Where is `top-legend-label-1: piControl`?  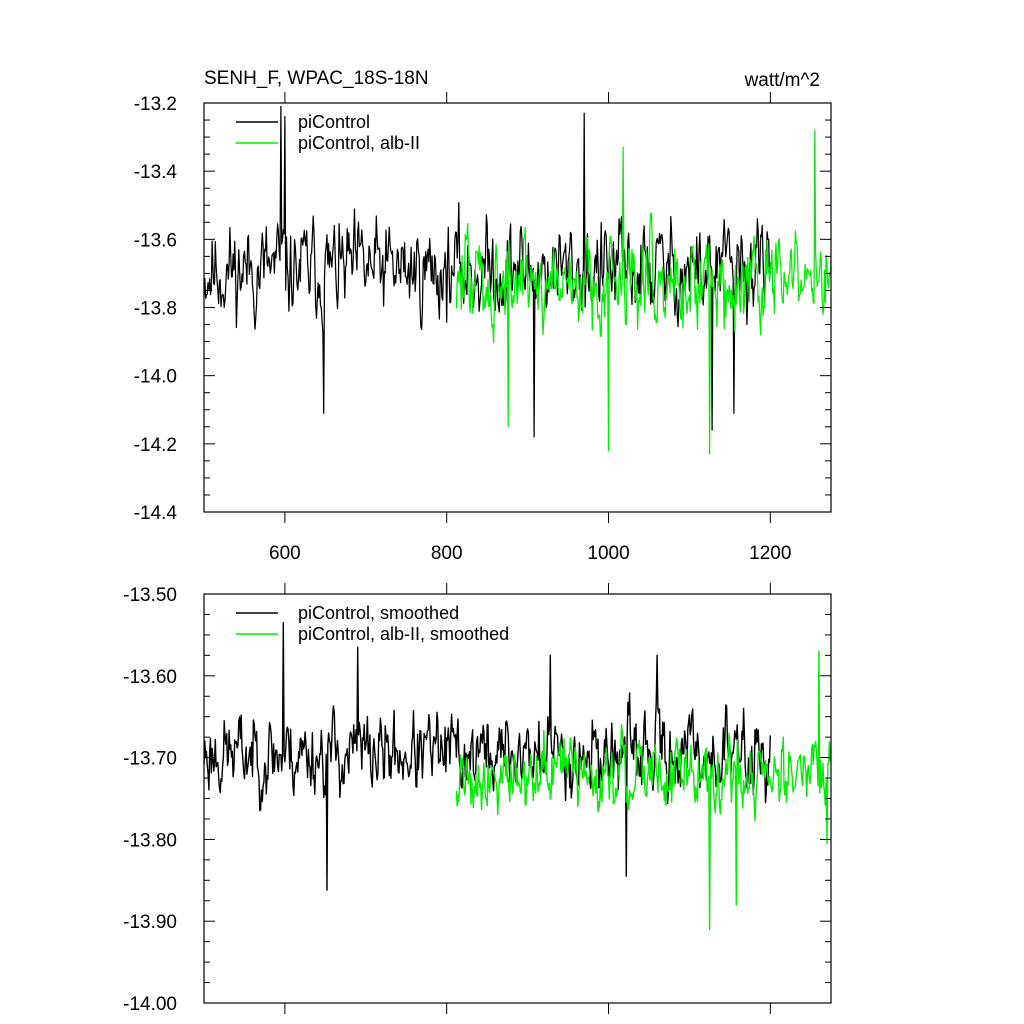
top-legend-label-1: piControl is located at coordinates (334, 122).